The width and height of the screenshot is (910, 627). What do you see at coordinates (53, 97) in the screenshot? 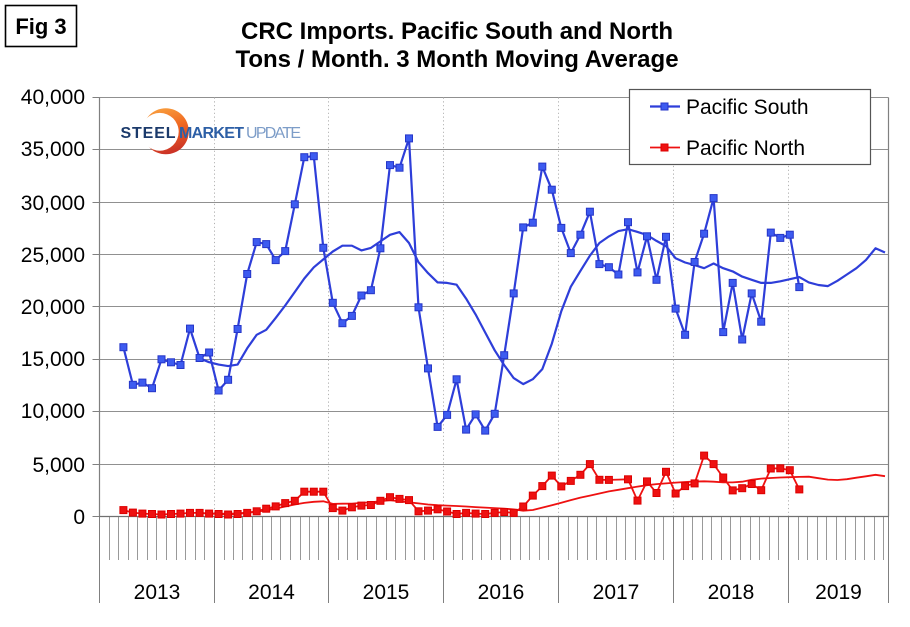
I see `svg-text: 40,000` at bounding box center [53, 97].